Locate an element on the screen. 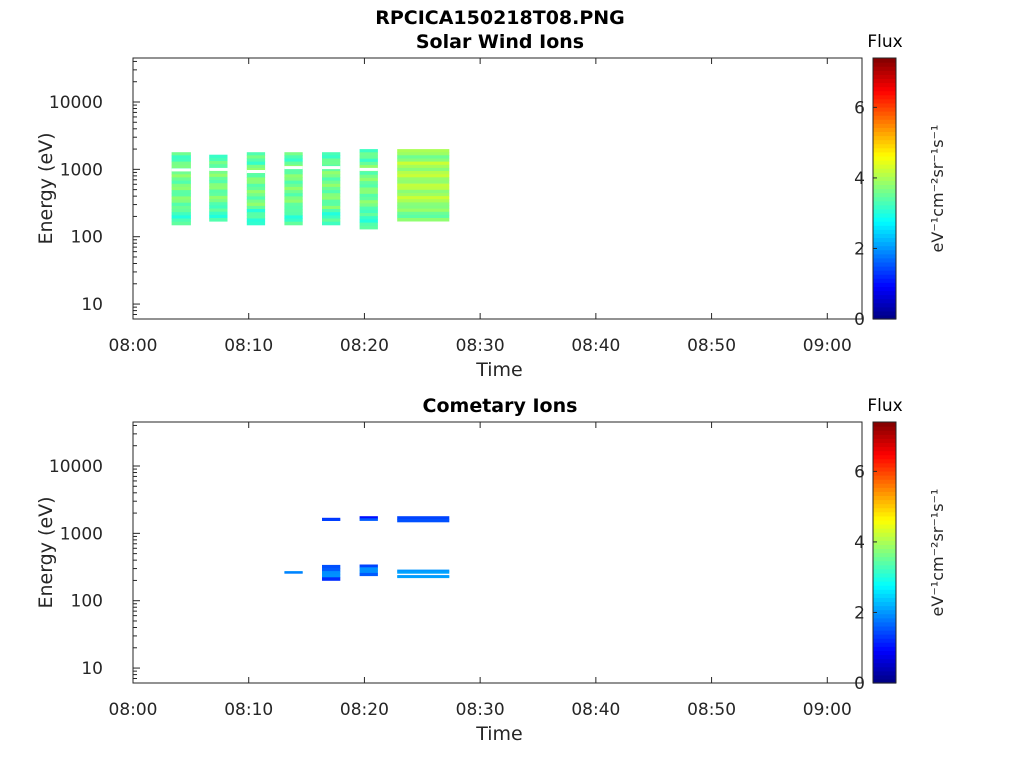 The height and width of the screenshot is (768, 1024). y-tick-label: 1000 is located at coordinates (81, 534).